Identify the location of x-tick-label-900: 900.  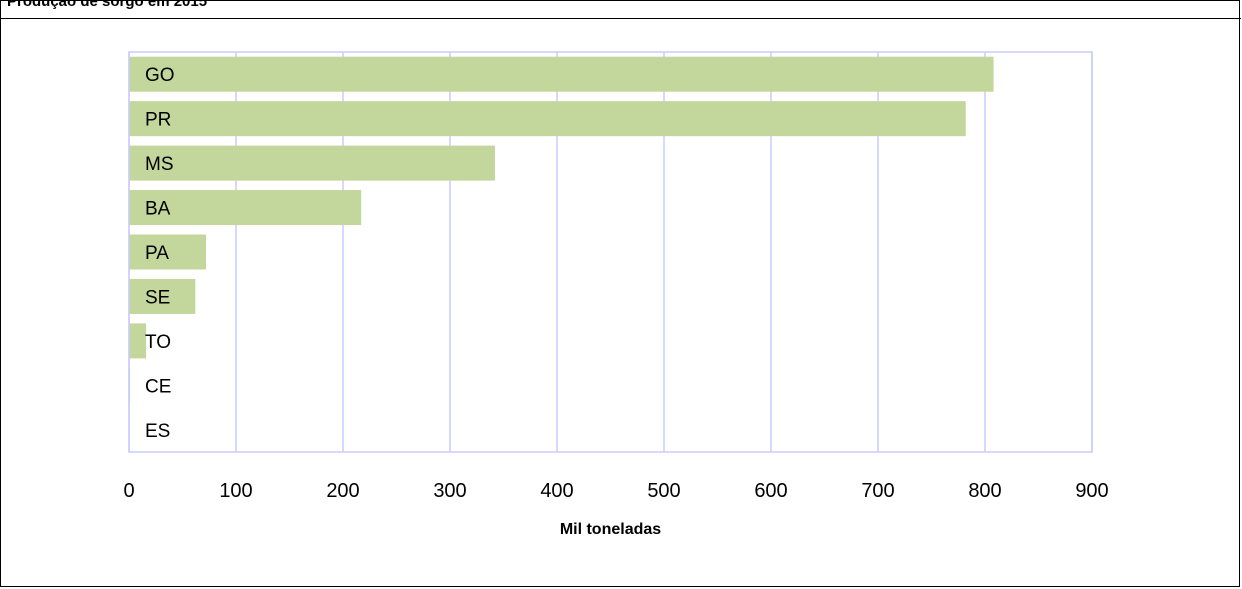
(1091, 491).